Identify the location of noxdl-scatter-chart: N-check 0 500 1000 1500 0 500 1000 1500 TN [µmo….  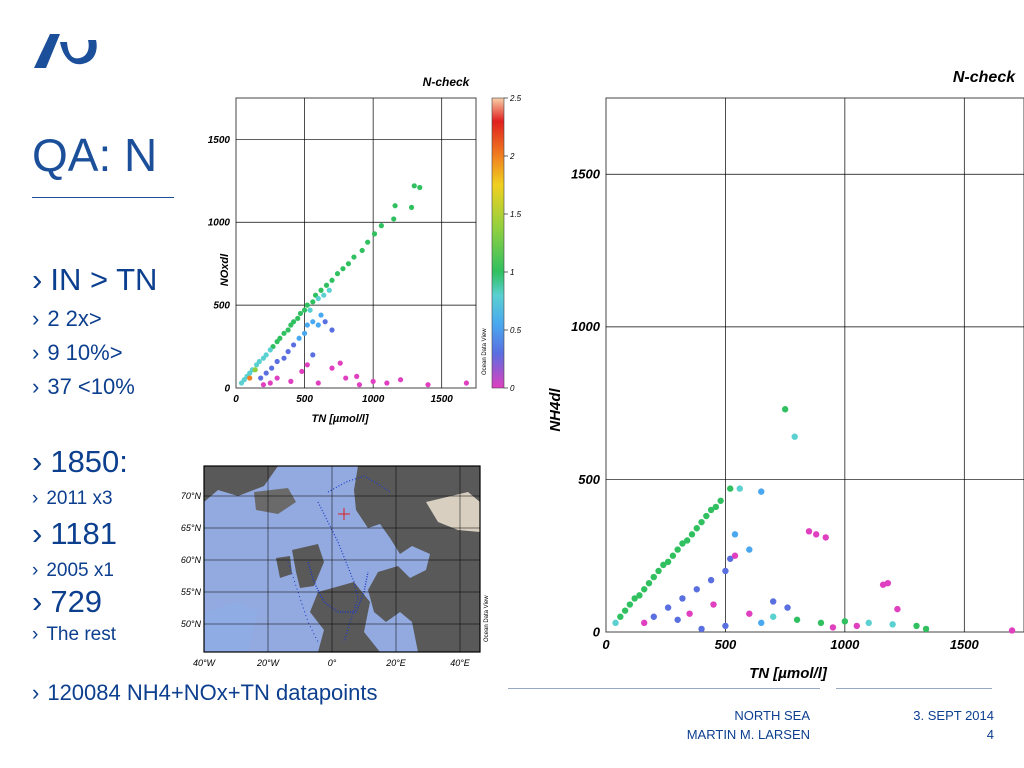
(365, 250).